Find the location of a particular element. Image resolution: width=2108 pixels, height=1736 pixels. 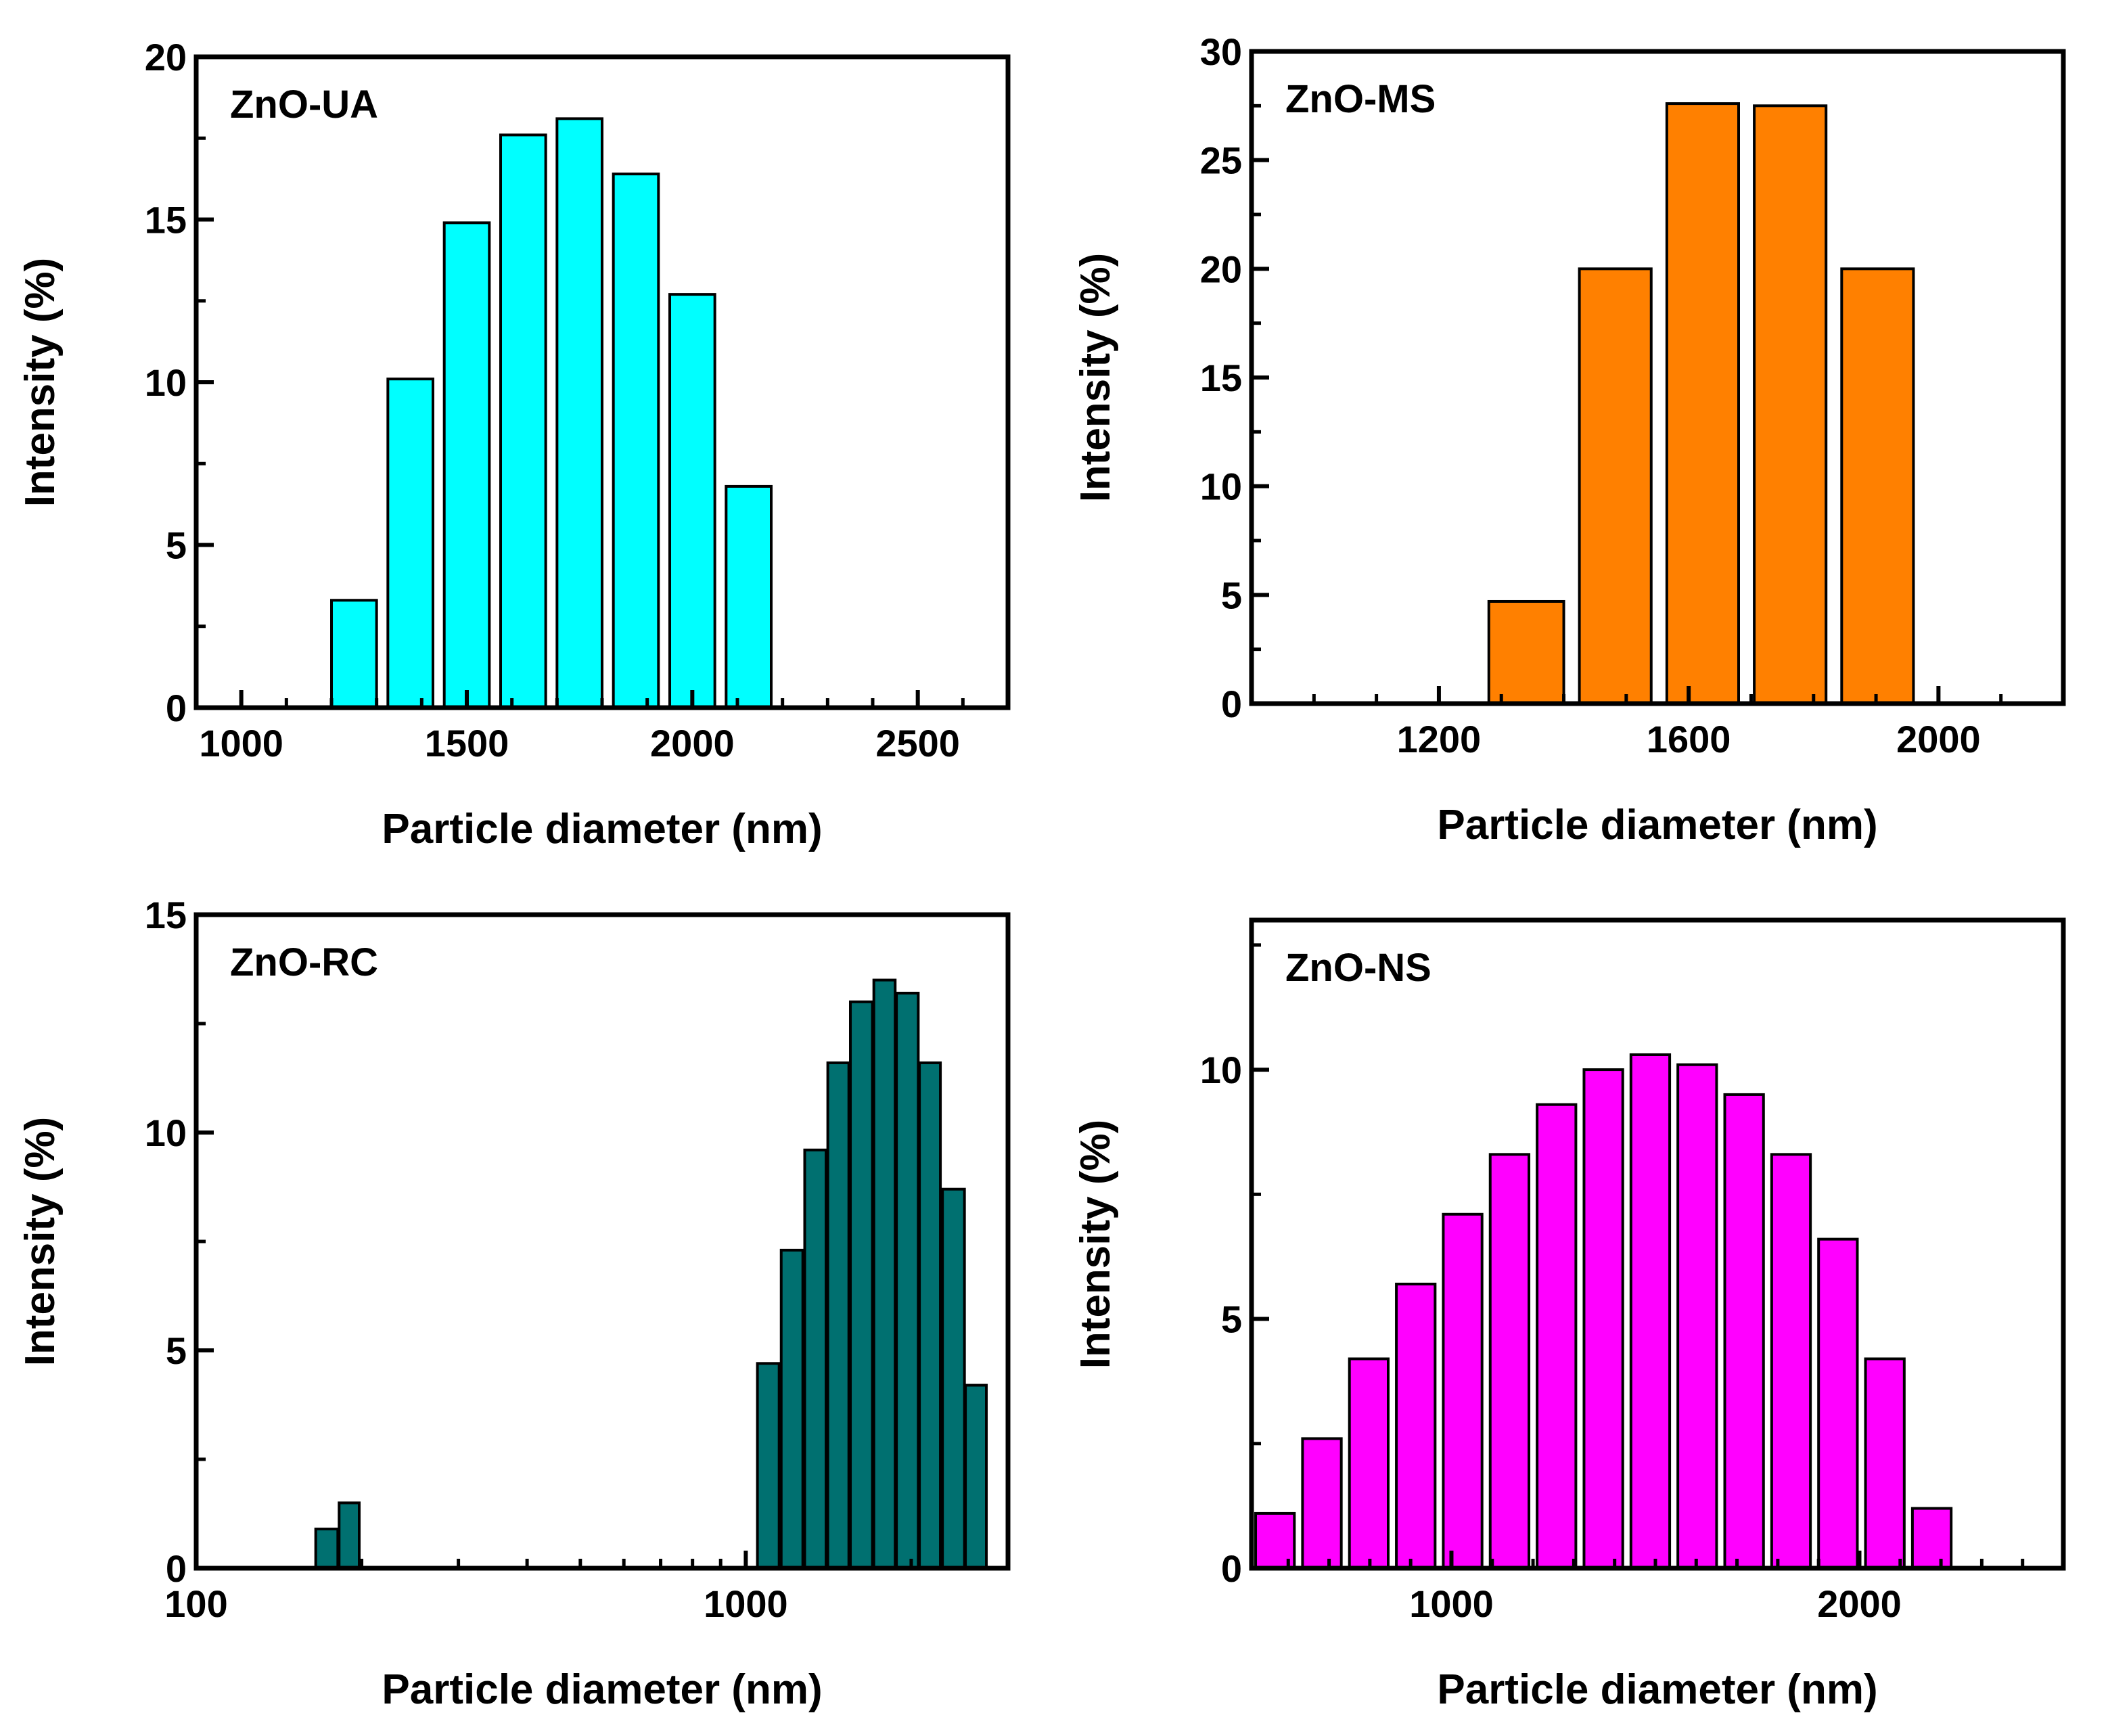

x-tick-label: 100 is located at coordinates (195, 1603).